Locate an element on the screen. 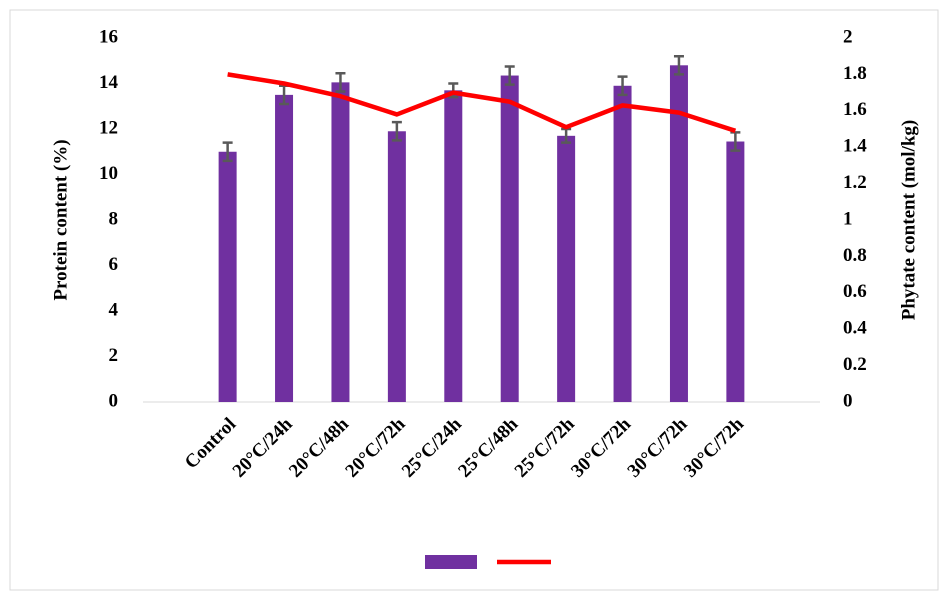  y-tick-label: 2 is located at coordinates (114, 355).